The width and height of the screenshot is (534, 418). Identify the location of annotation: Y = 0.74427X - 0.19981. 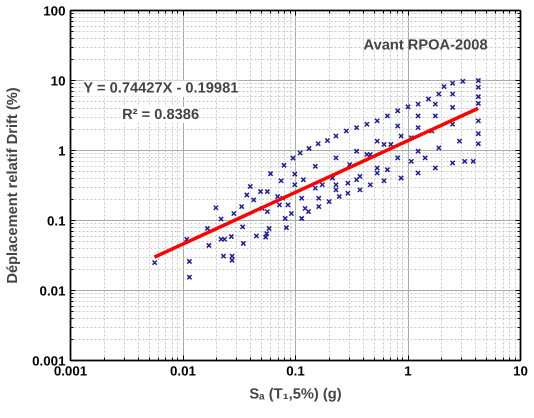
(160, 88).